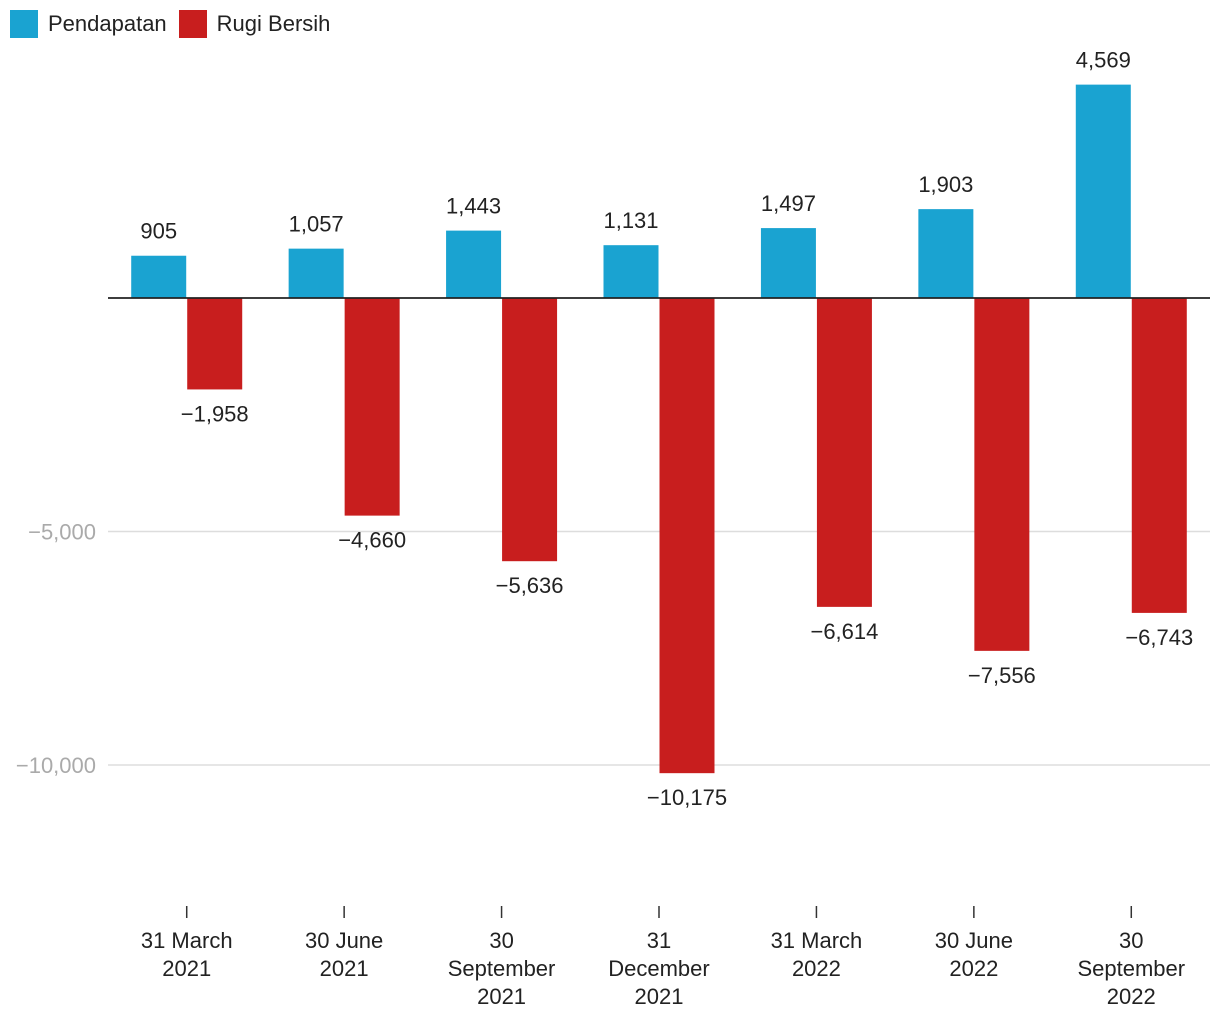 This screenshot has width=1220, height=1020. Describe the element at coordinates (192, 24) in the screenshot. I see `legend-swatch-rugi-bersih` at that location.